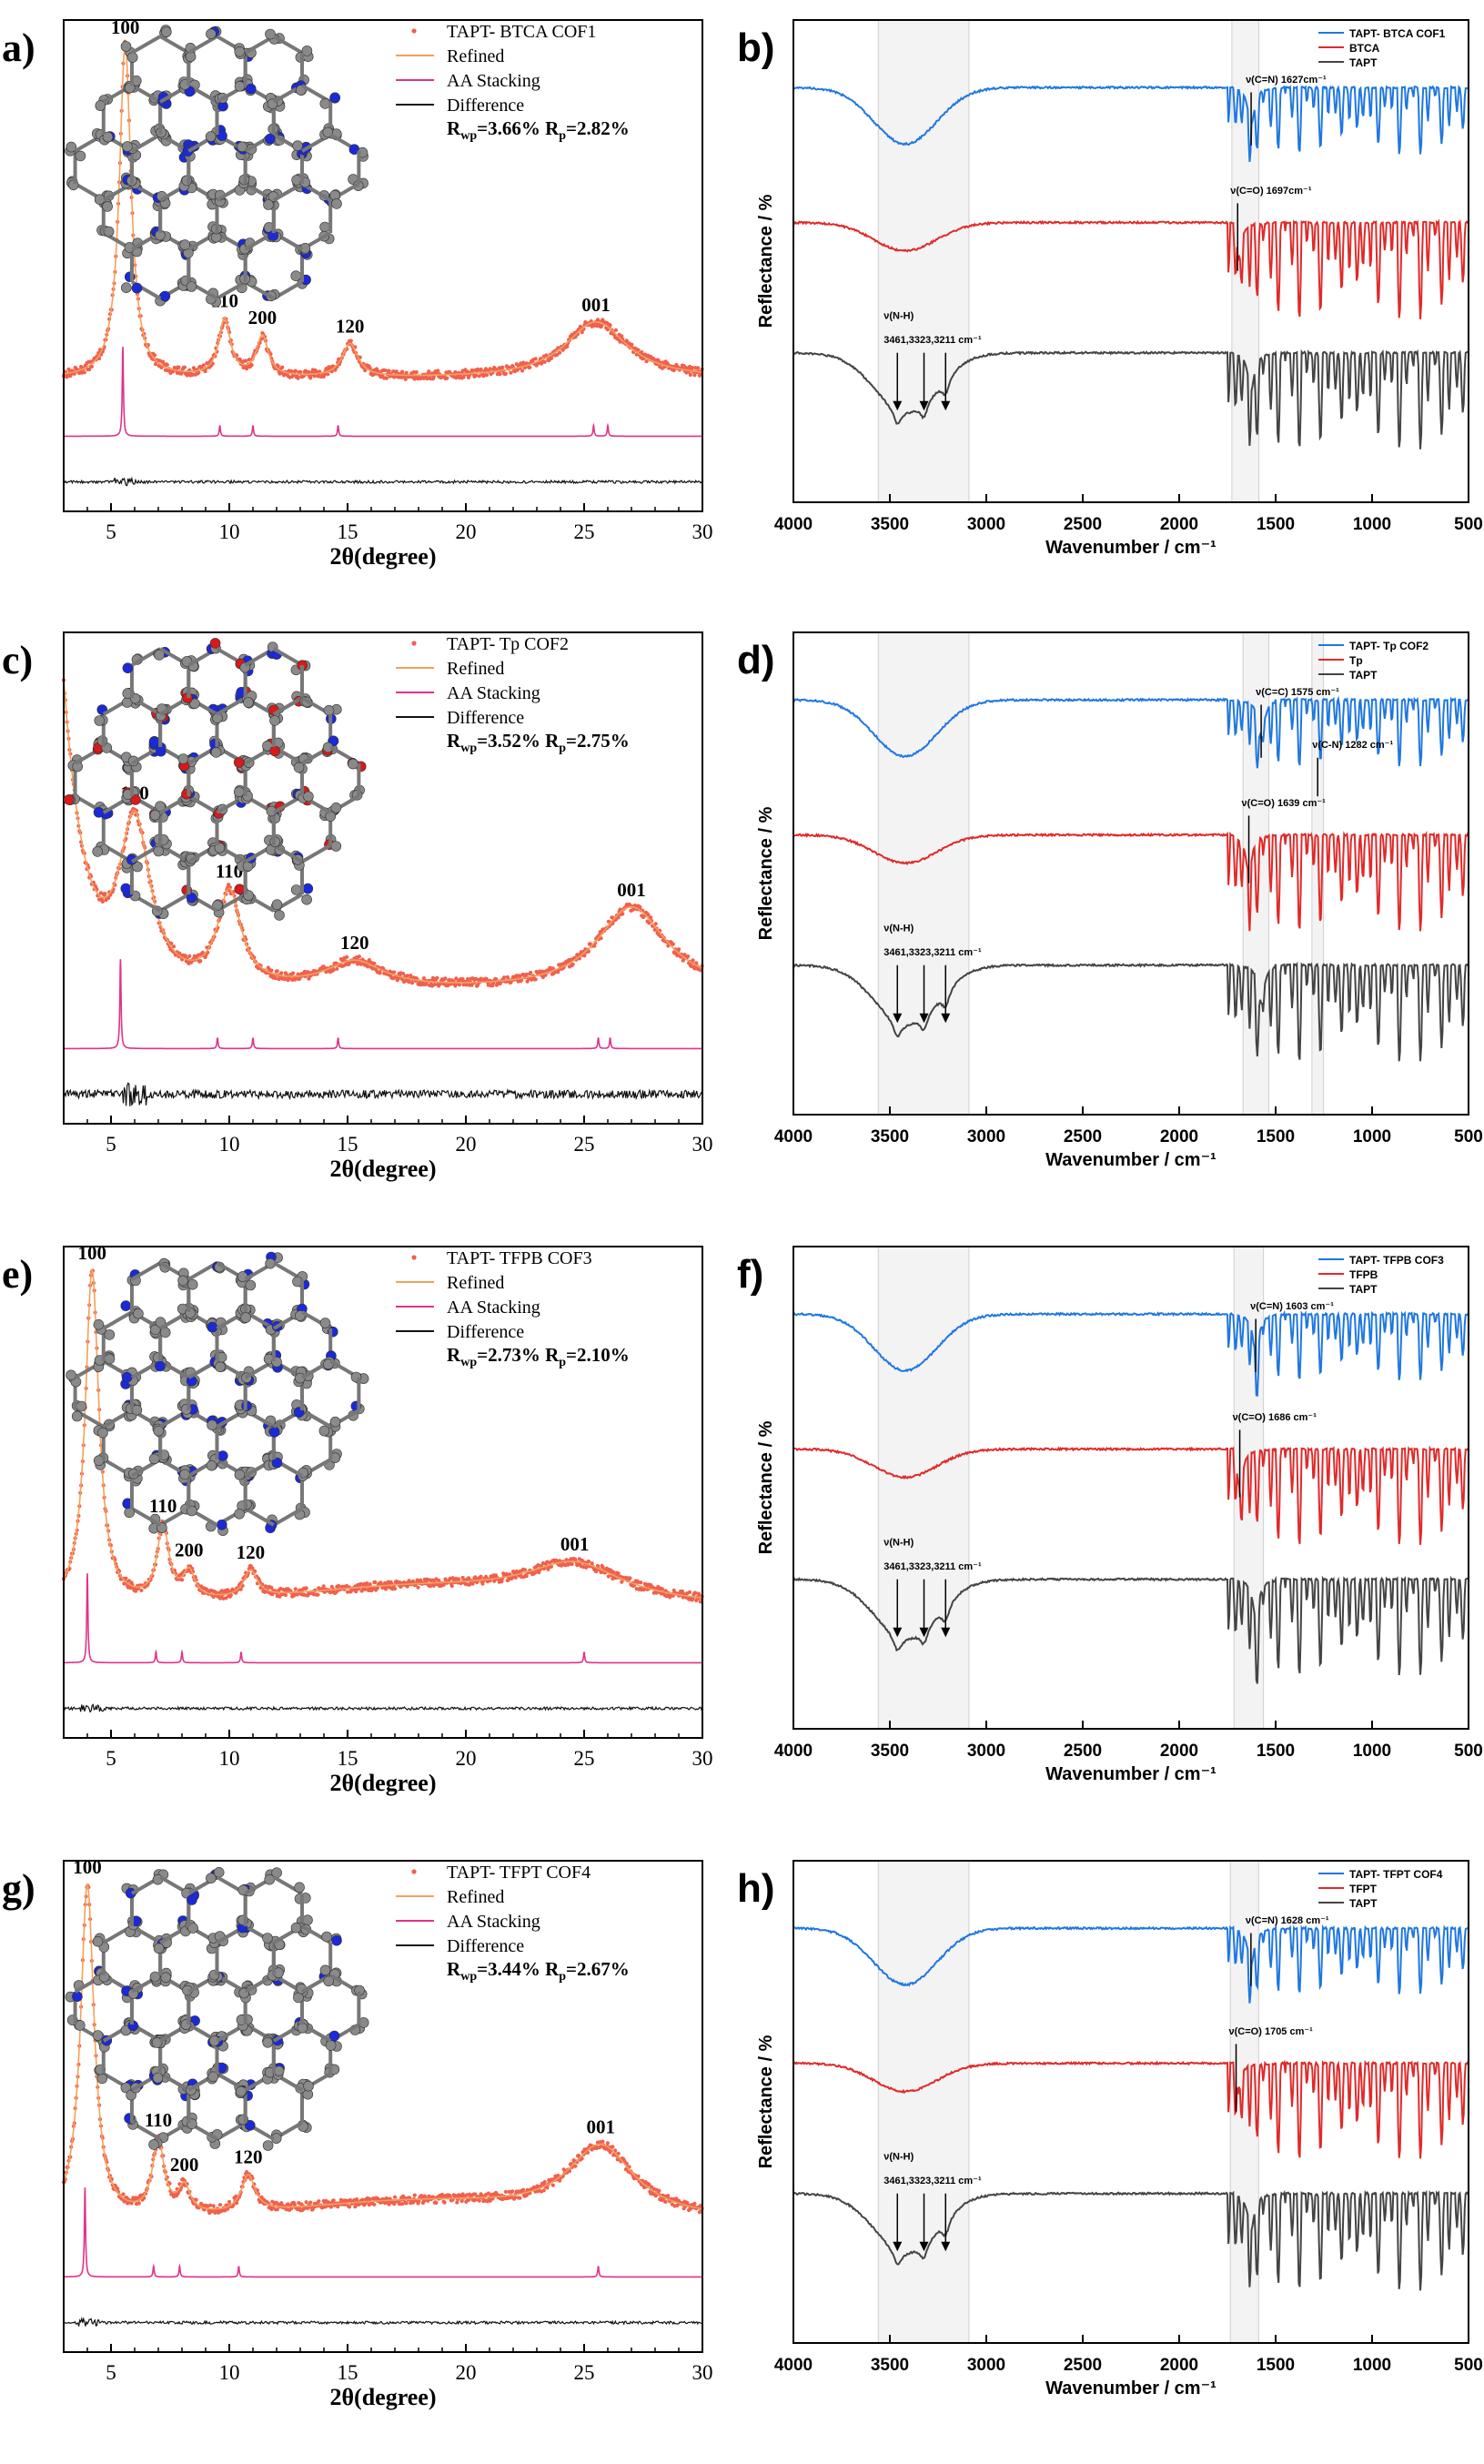 The height and width of the screenshot is (2464, 1484). I want to click on fit-statistics: Rwp=3.44% Rp=2.67%, so click(538, 1971).